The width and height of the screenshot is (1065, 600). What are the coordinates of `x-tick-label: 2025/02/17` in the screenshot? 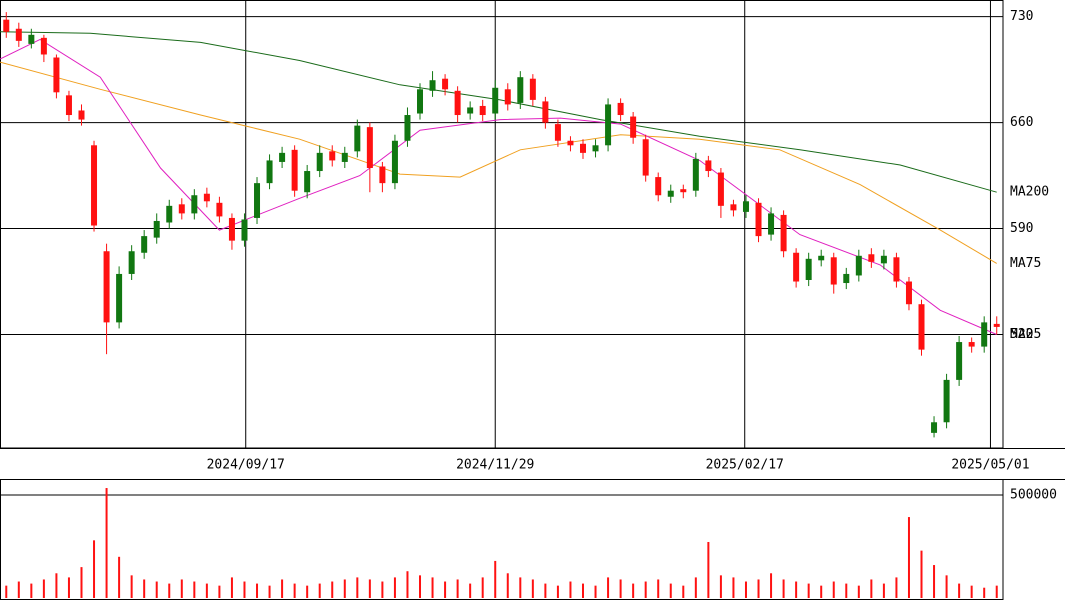 It's located at (745, 465).